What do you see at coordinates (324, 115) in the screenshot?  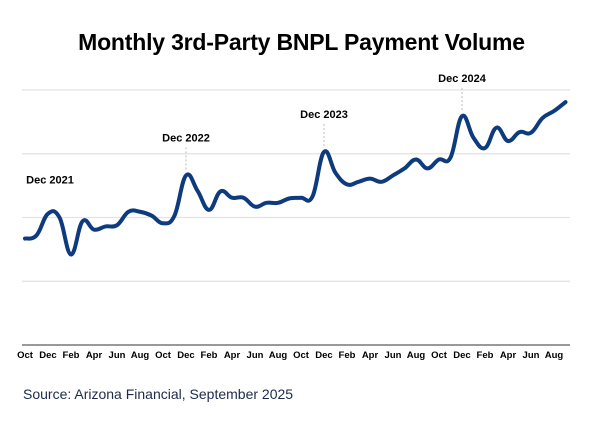 I see `annotation-label: Dec 2023` at bounding box center [324, 115].